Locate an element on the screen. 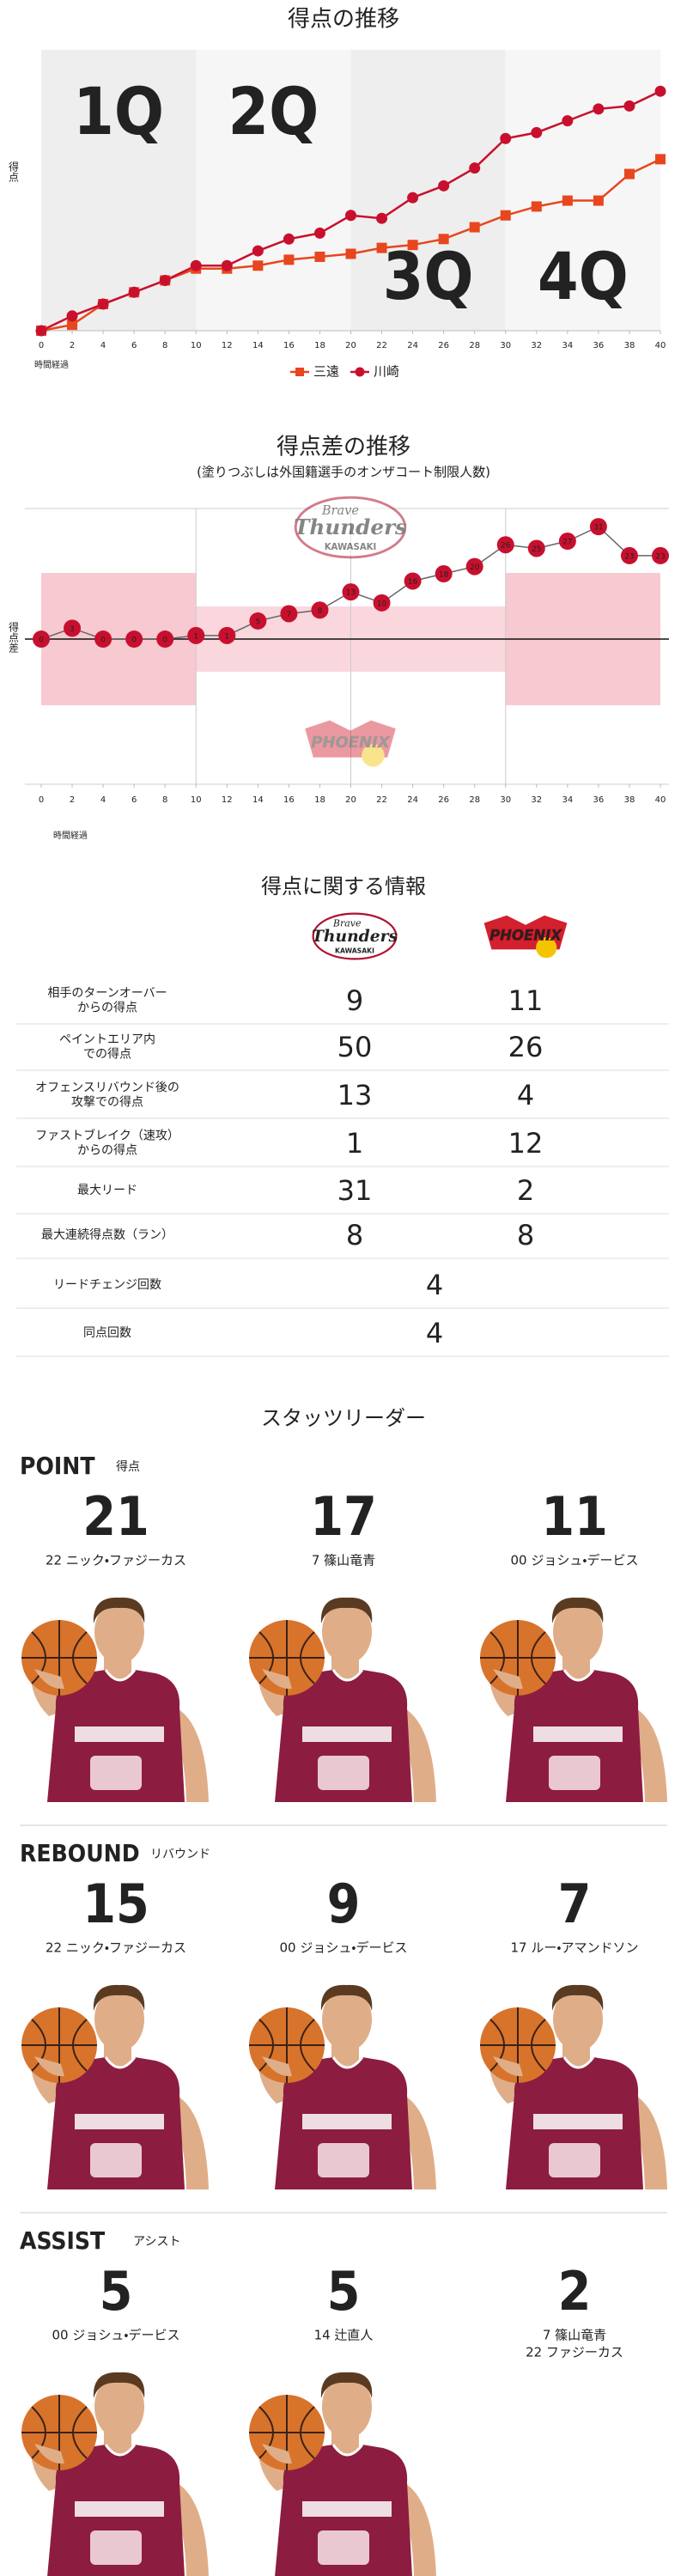 This screenshot has height=2576, width=687. x-tick-label: 2 is located at coordinates (72, 800).